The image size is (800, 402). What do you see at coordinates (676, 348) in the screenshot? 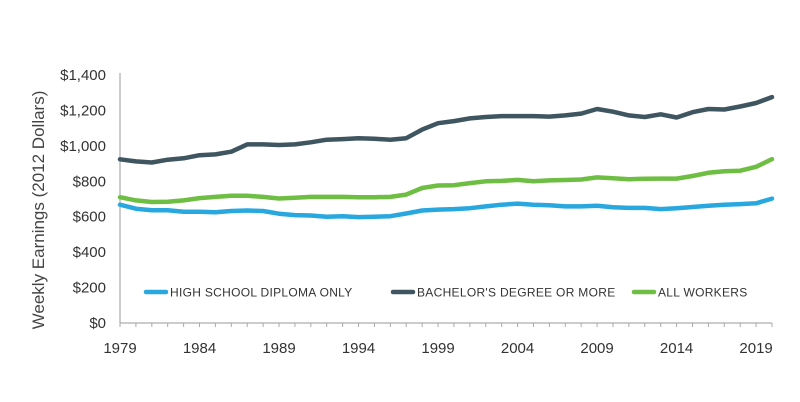
I see `x-tick-label: 2014` at bounding box center [676, 348].